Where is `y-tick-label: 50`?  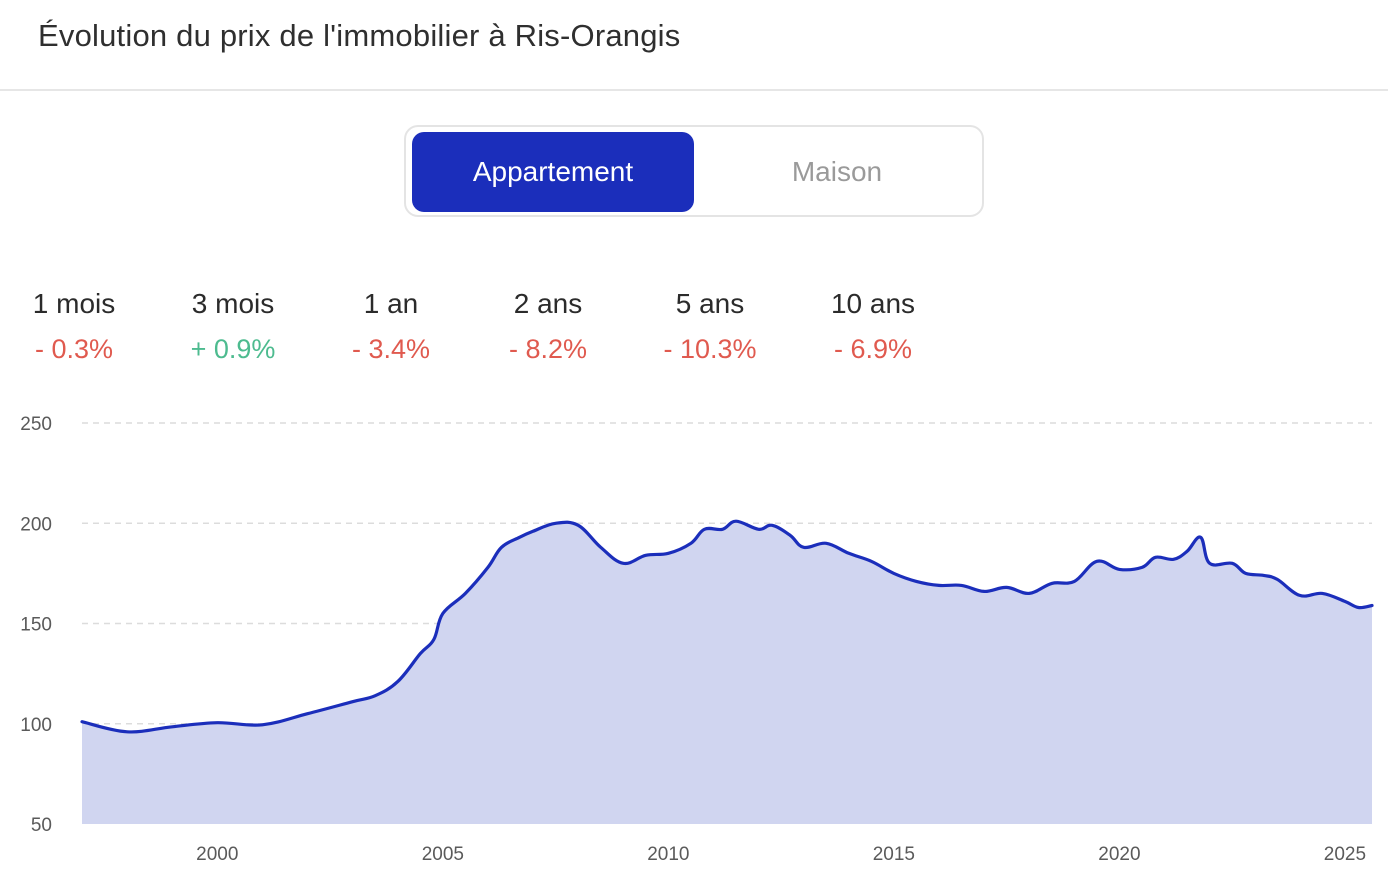
y-tick-label: 50 is located at coordinates (41, 825).